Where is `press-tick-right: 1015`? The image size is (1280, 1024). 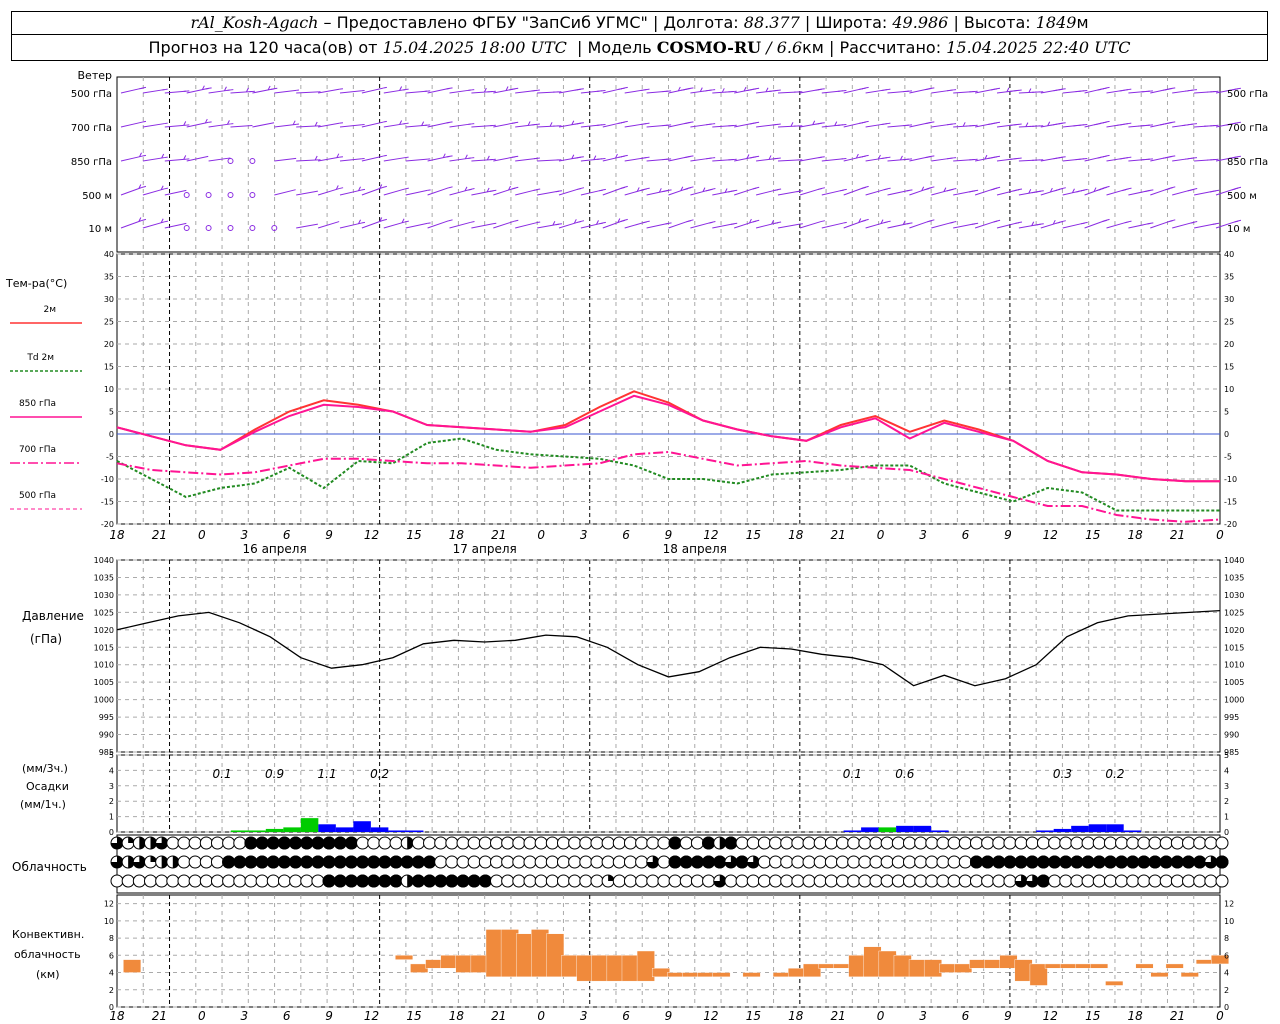
press-tick-right: 1015 is located at coordinates (1234, 647).